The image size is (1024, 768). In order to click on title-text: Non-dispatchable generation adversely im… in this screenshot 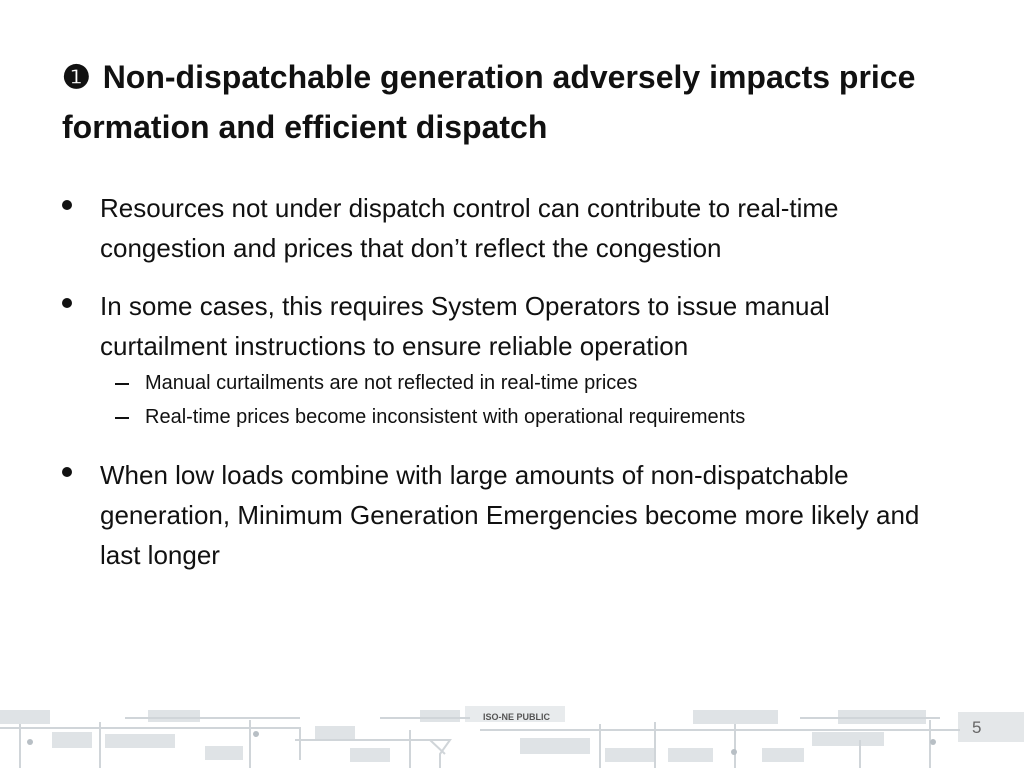, I will do `click(489, 102)`.